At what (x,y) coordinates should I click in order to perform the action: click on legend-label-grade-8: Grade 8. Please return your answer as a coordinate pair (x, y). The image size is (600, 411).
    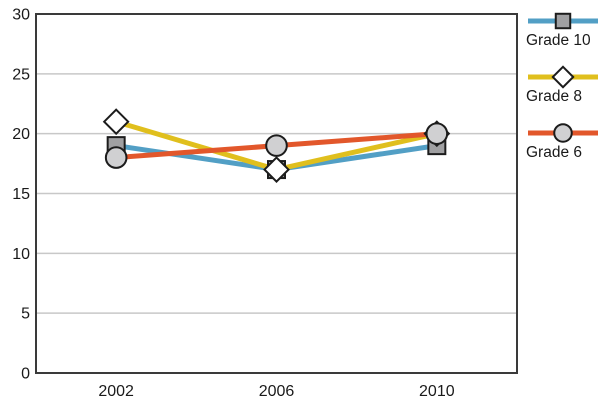
    Looking at the image, I should click on (554, 96).